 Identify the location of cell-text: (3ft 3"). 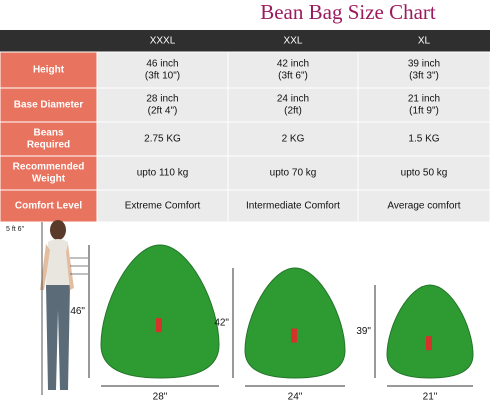
(424, 76).